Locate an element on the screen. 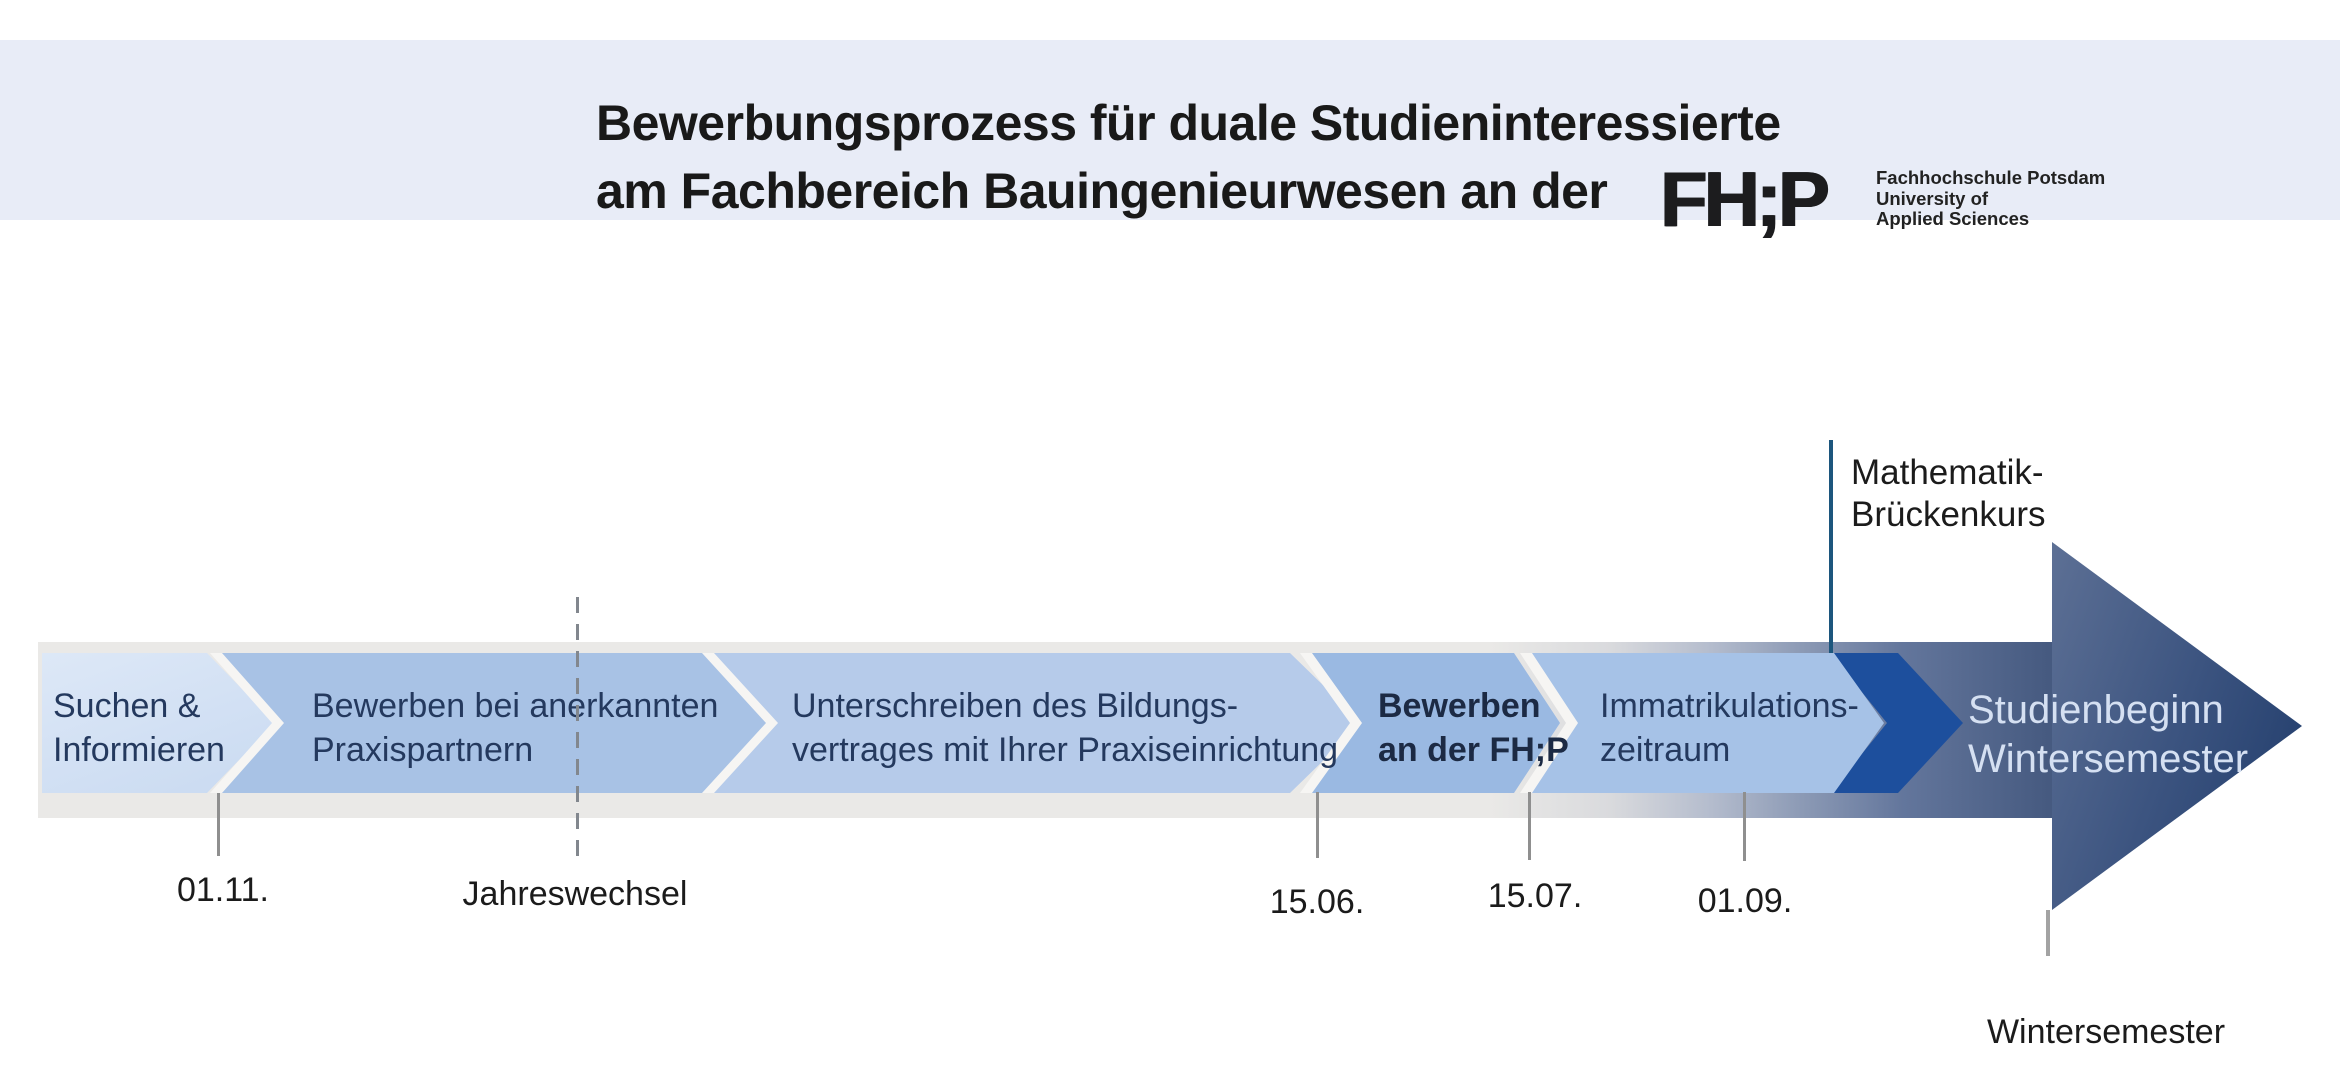  milestone-label-0109: 01.09. is located at coordinates (1745, 901).